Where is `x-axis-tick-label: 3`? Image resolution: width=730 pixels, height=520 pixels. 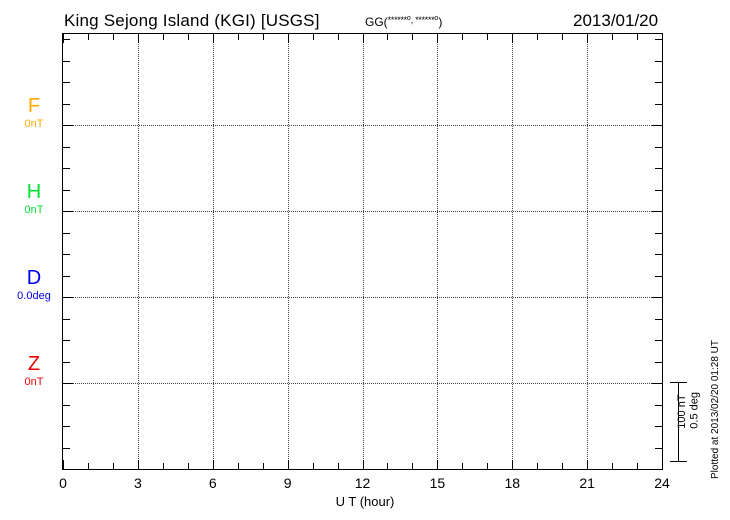 x-axis-tick-label: 3 is located at coordinates (137, 483).